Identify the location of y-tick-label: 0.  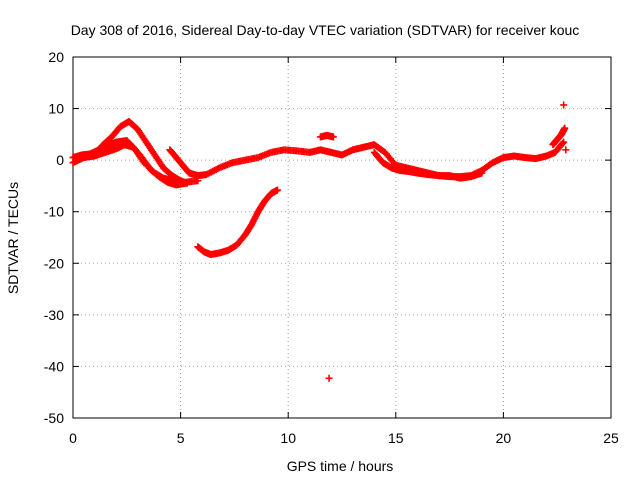
(60, 160).